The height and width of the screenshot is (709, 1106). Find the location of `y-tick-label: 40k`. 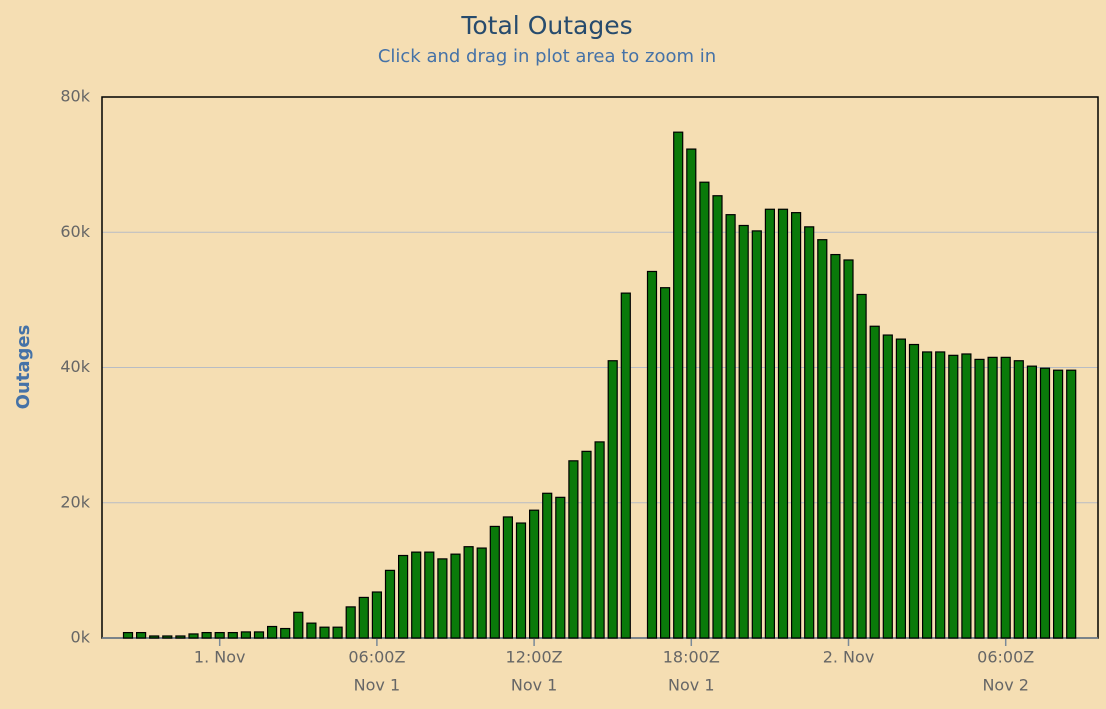

y-tick-label: 40k is located at coordinates (75, 366).